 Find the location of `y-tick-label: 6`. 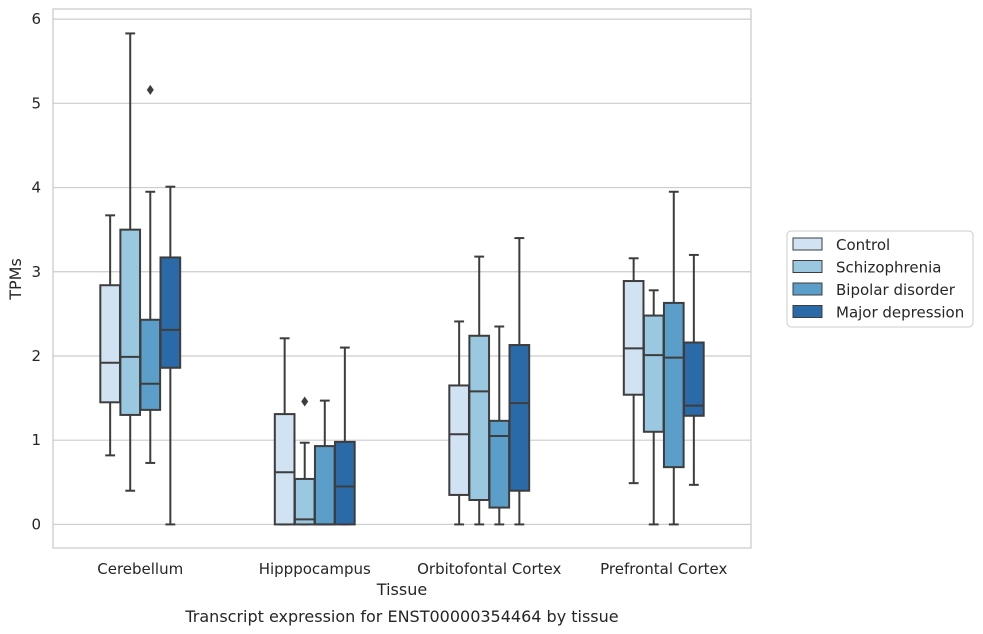

y-tick-label: 6 is located at coordinates (36, 19).